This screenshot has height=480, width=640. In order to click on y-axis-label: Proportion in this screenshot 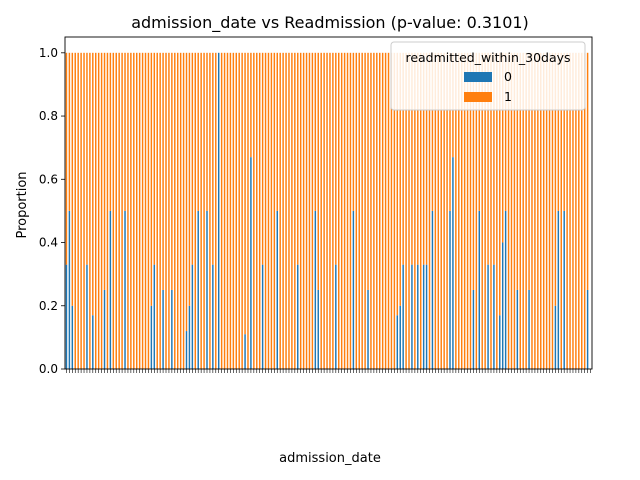, I will do `click(22, 204)`.